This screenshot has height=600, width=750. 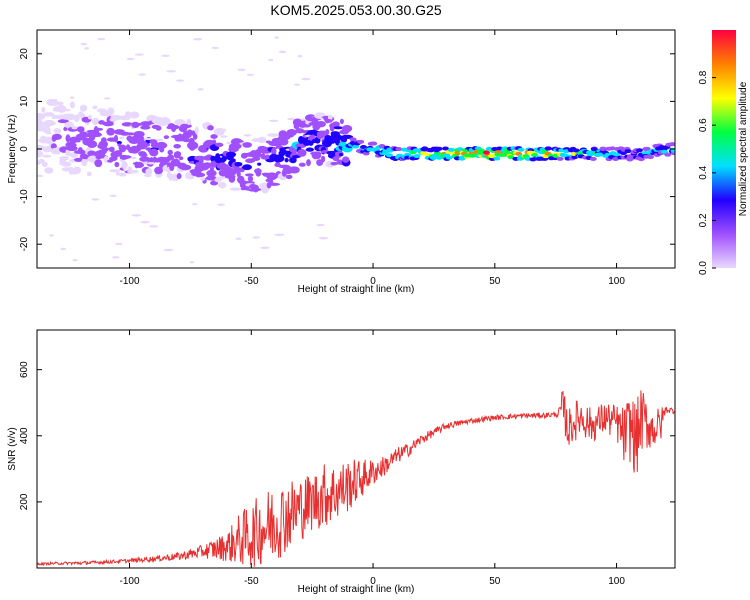 I want to click on snr-ylabel: SNR (v/v), so click(x=12, y=448).